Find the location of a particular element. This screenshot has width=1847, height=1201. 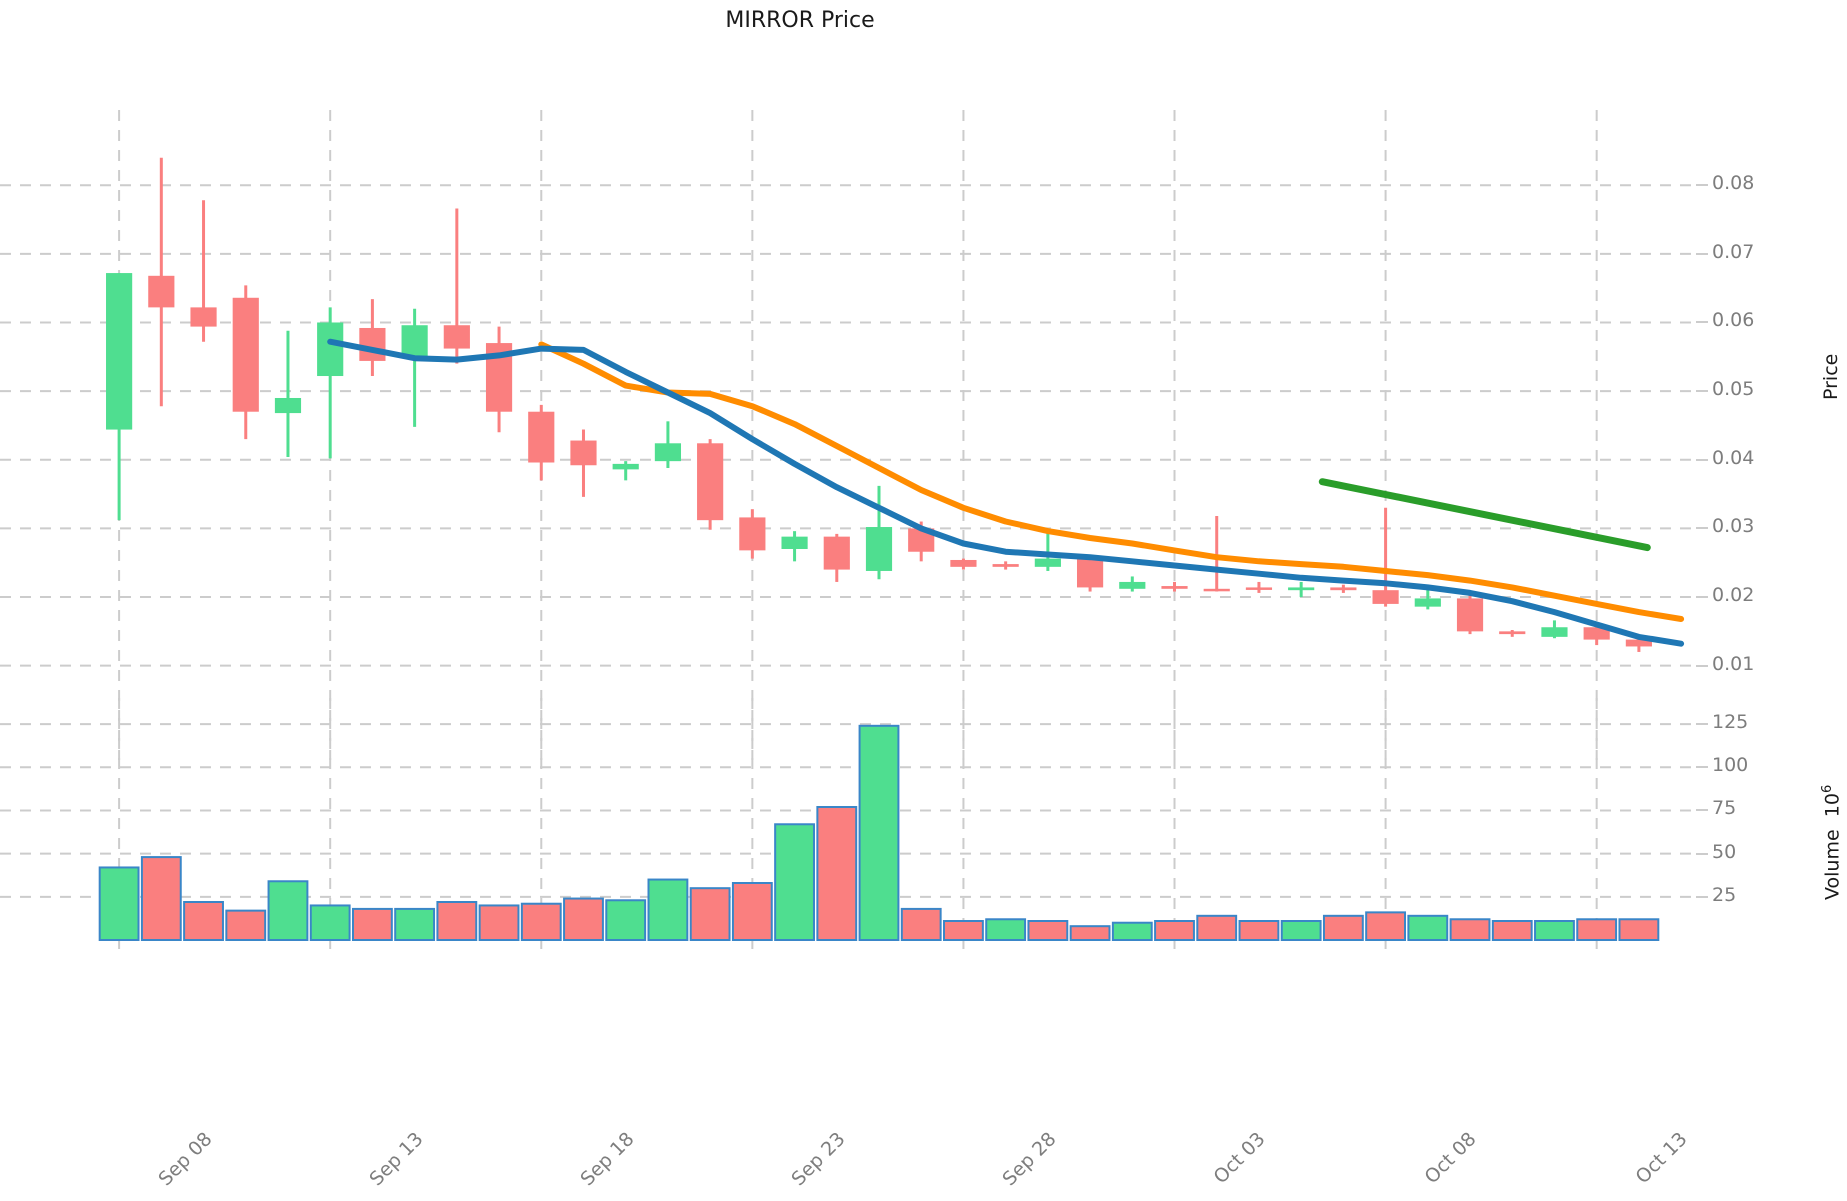

x-tick-label: Oct 08 is located at coordinates (1450, 1158).